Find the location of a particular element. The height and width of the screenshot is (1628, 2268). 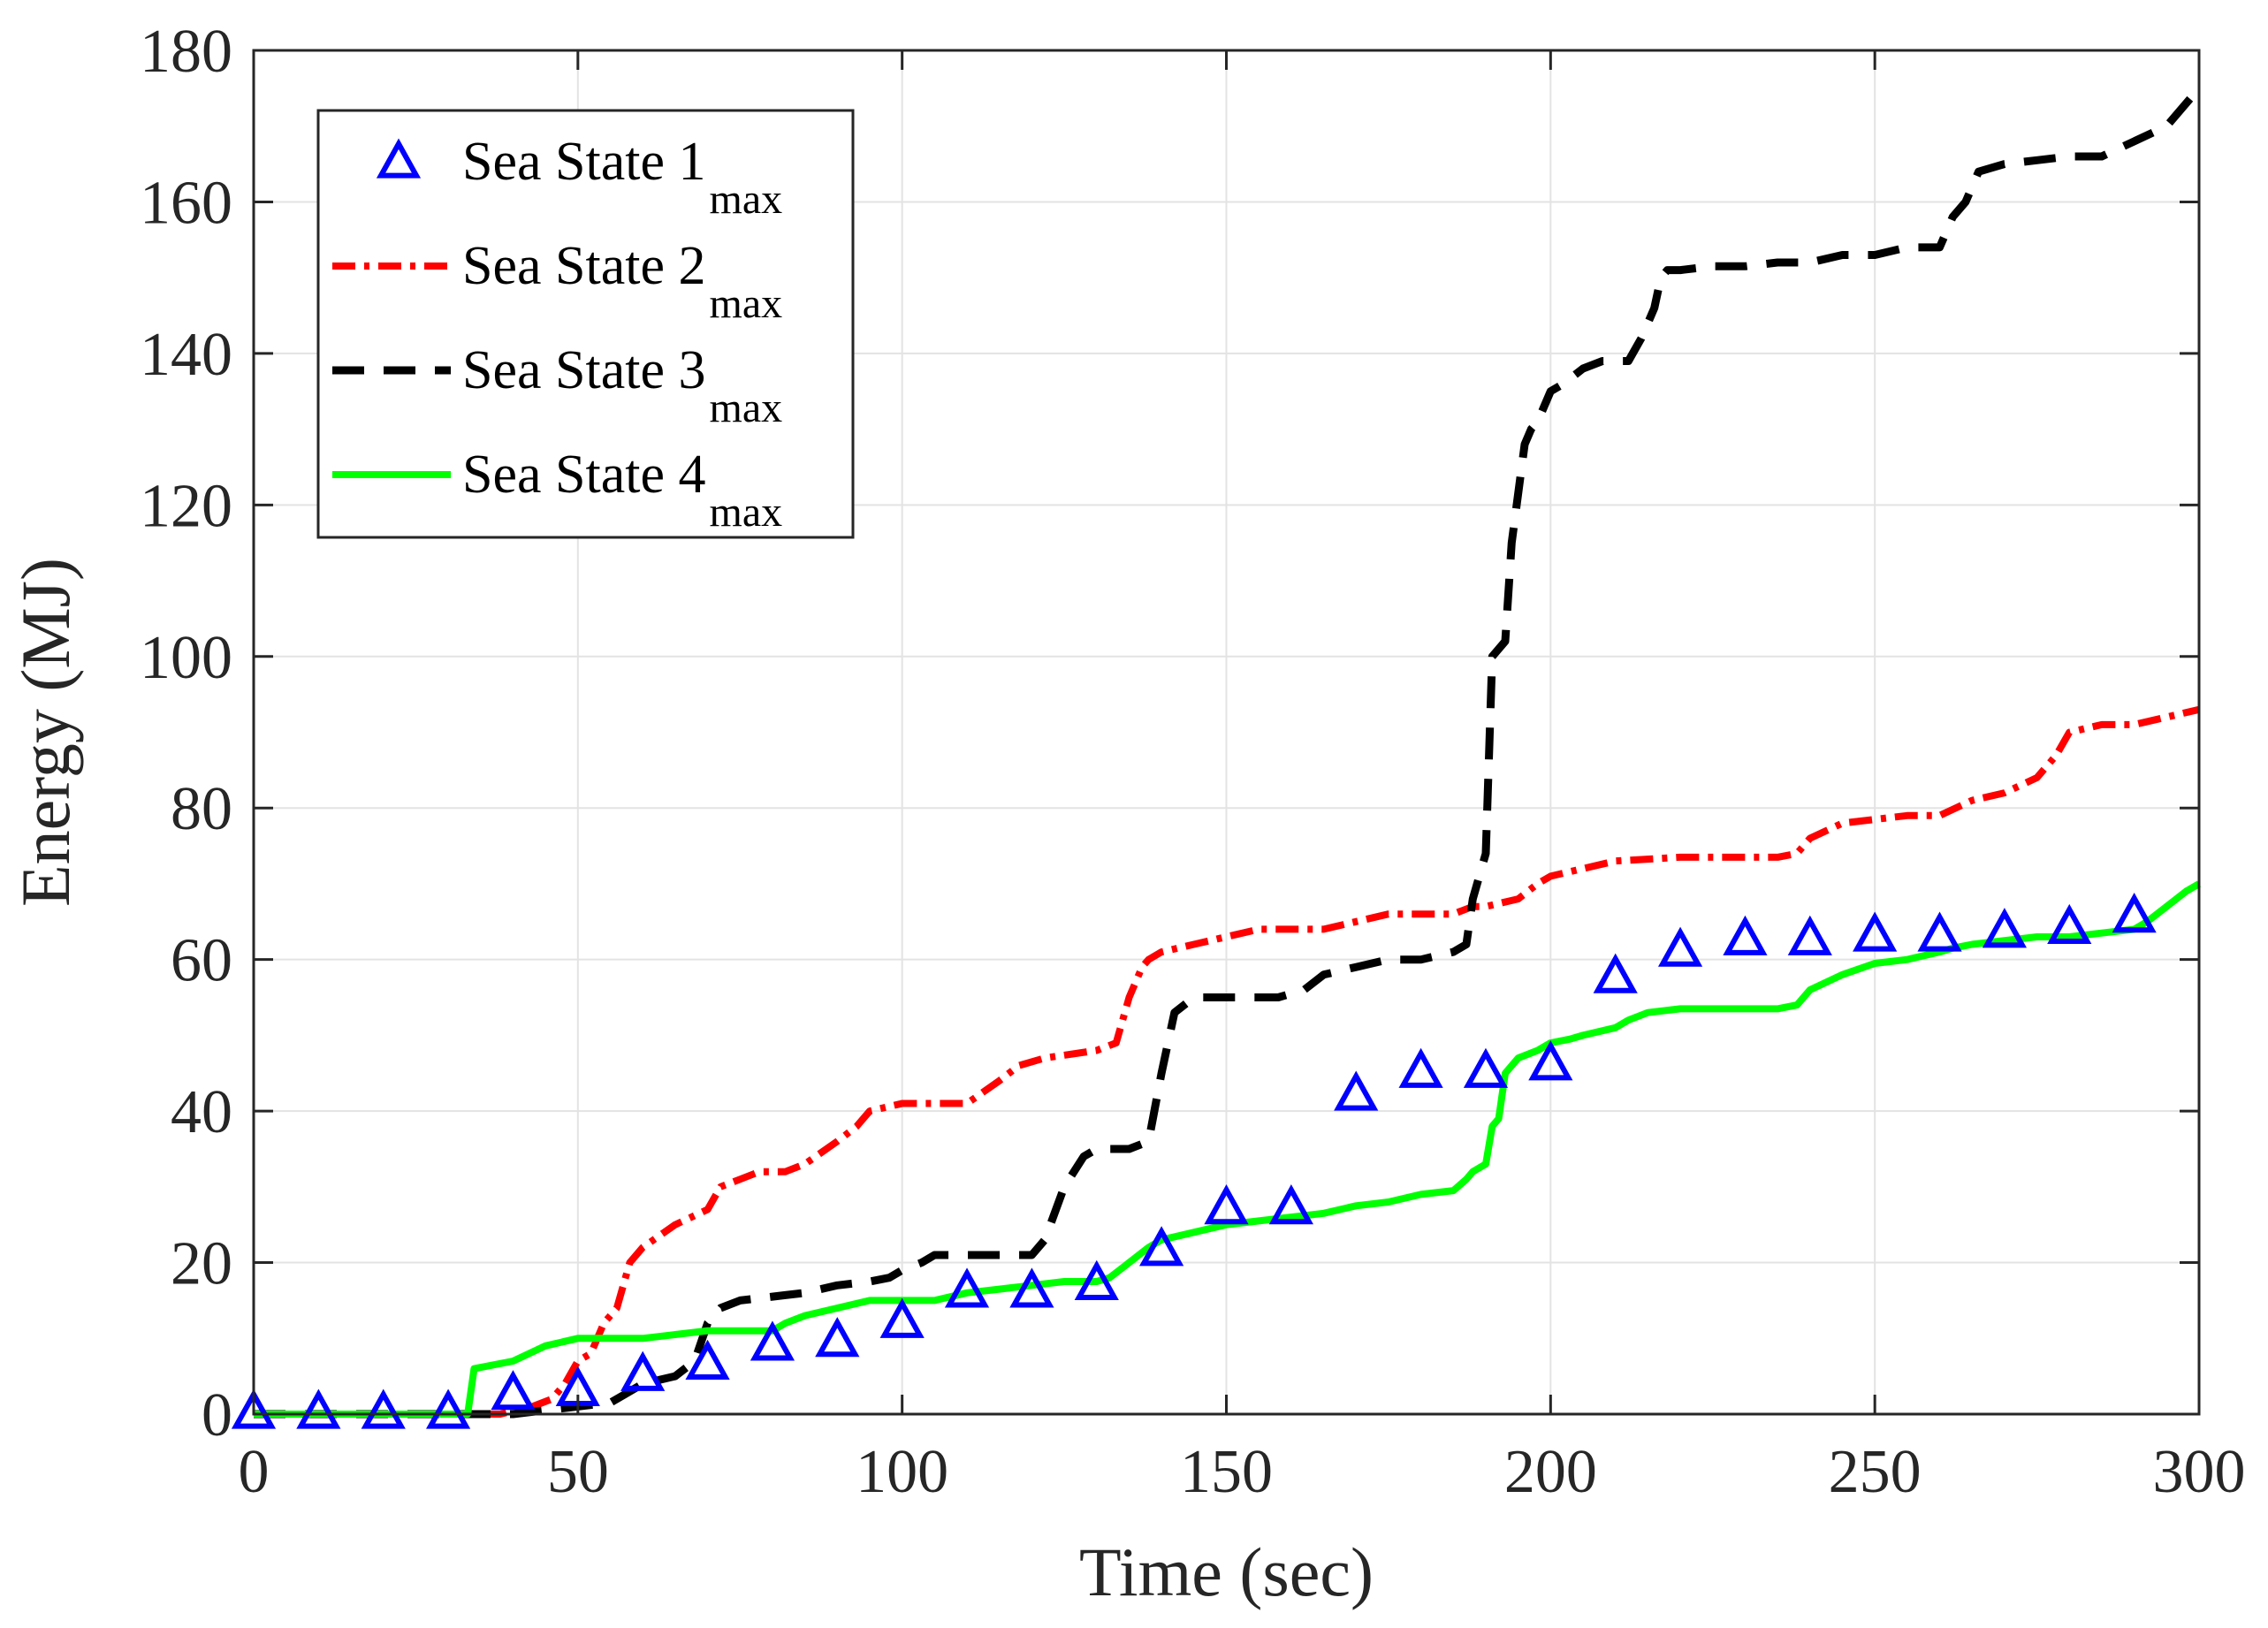

y-tick-label: 80 is located at coordinates (202, 809).